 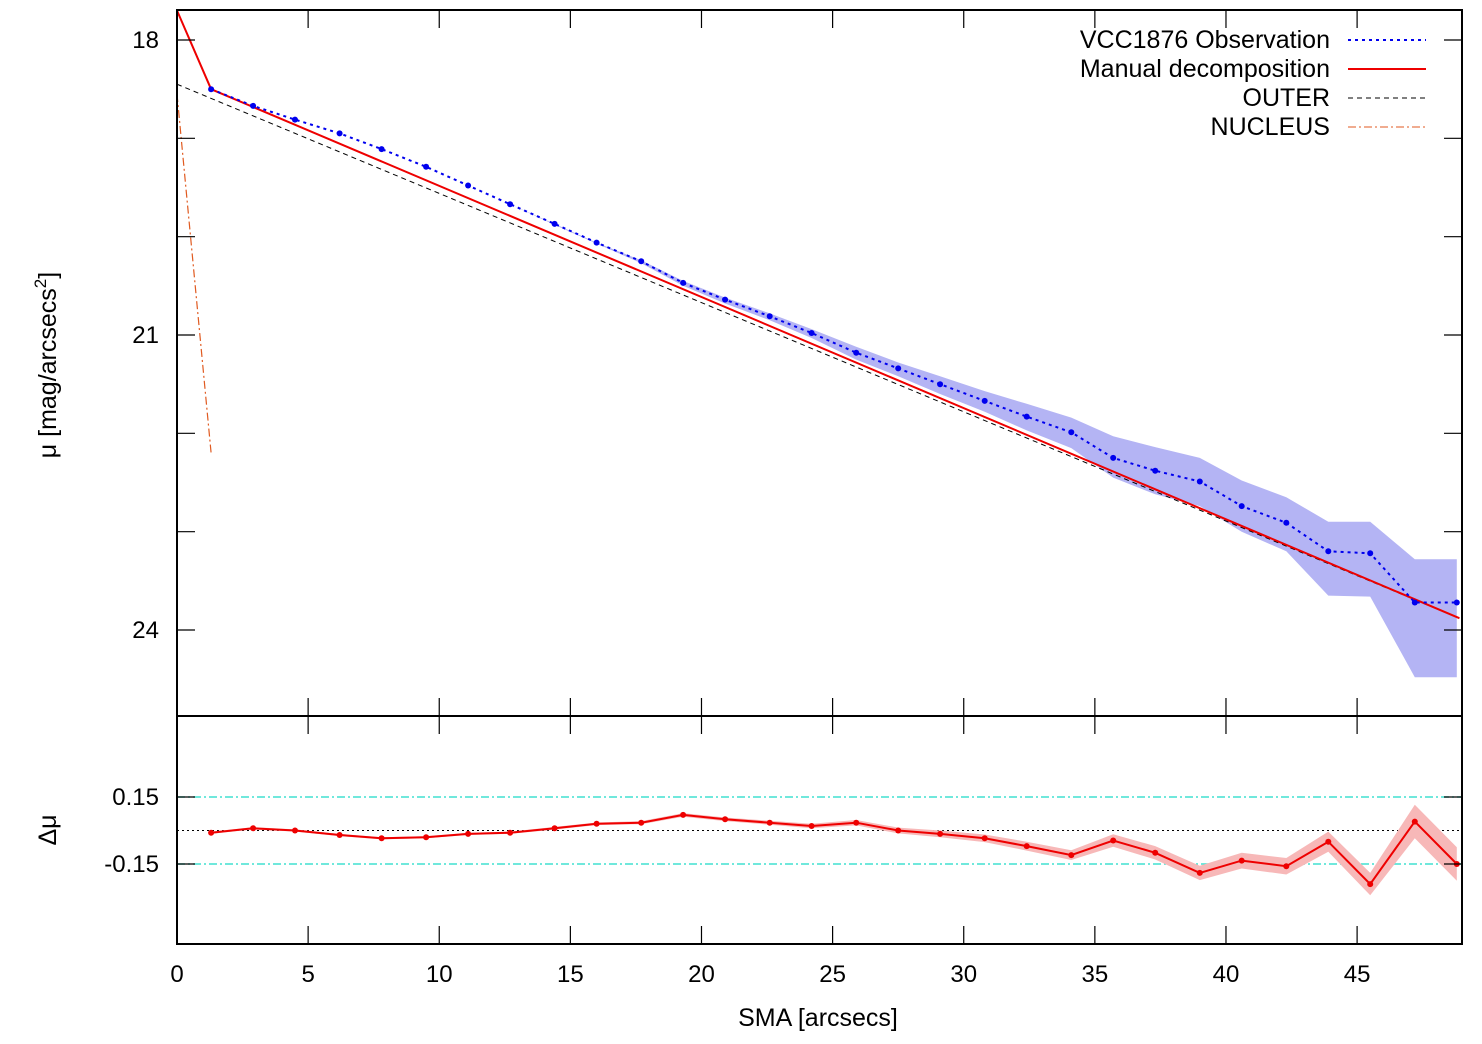 What do you see at coordinates (131, 864) in the screenshot?
I see `residual-y-tick-label: -0.15` at bounding box center [131, 864].